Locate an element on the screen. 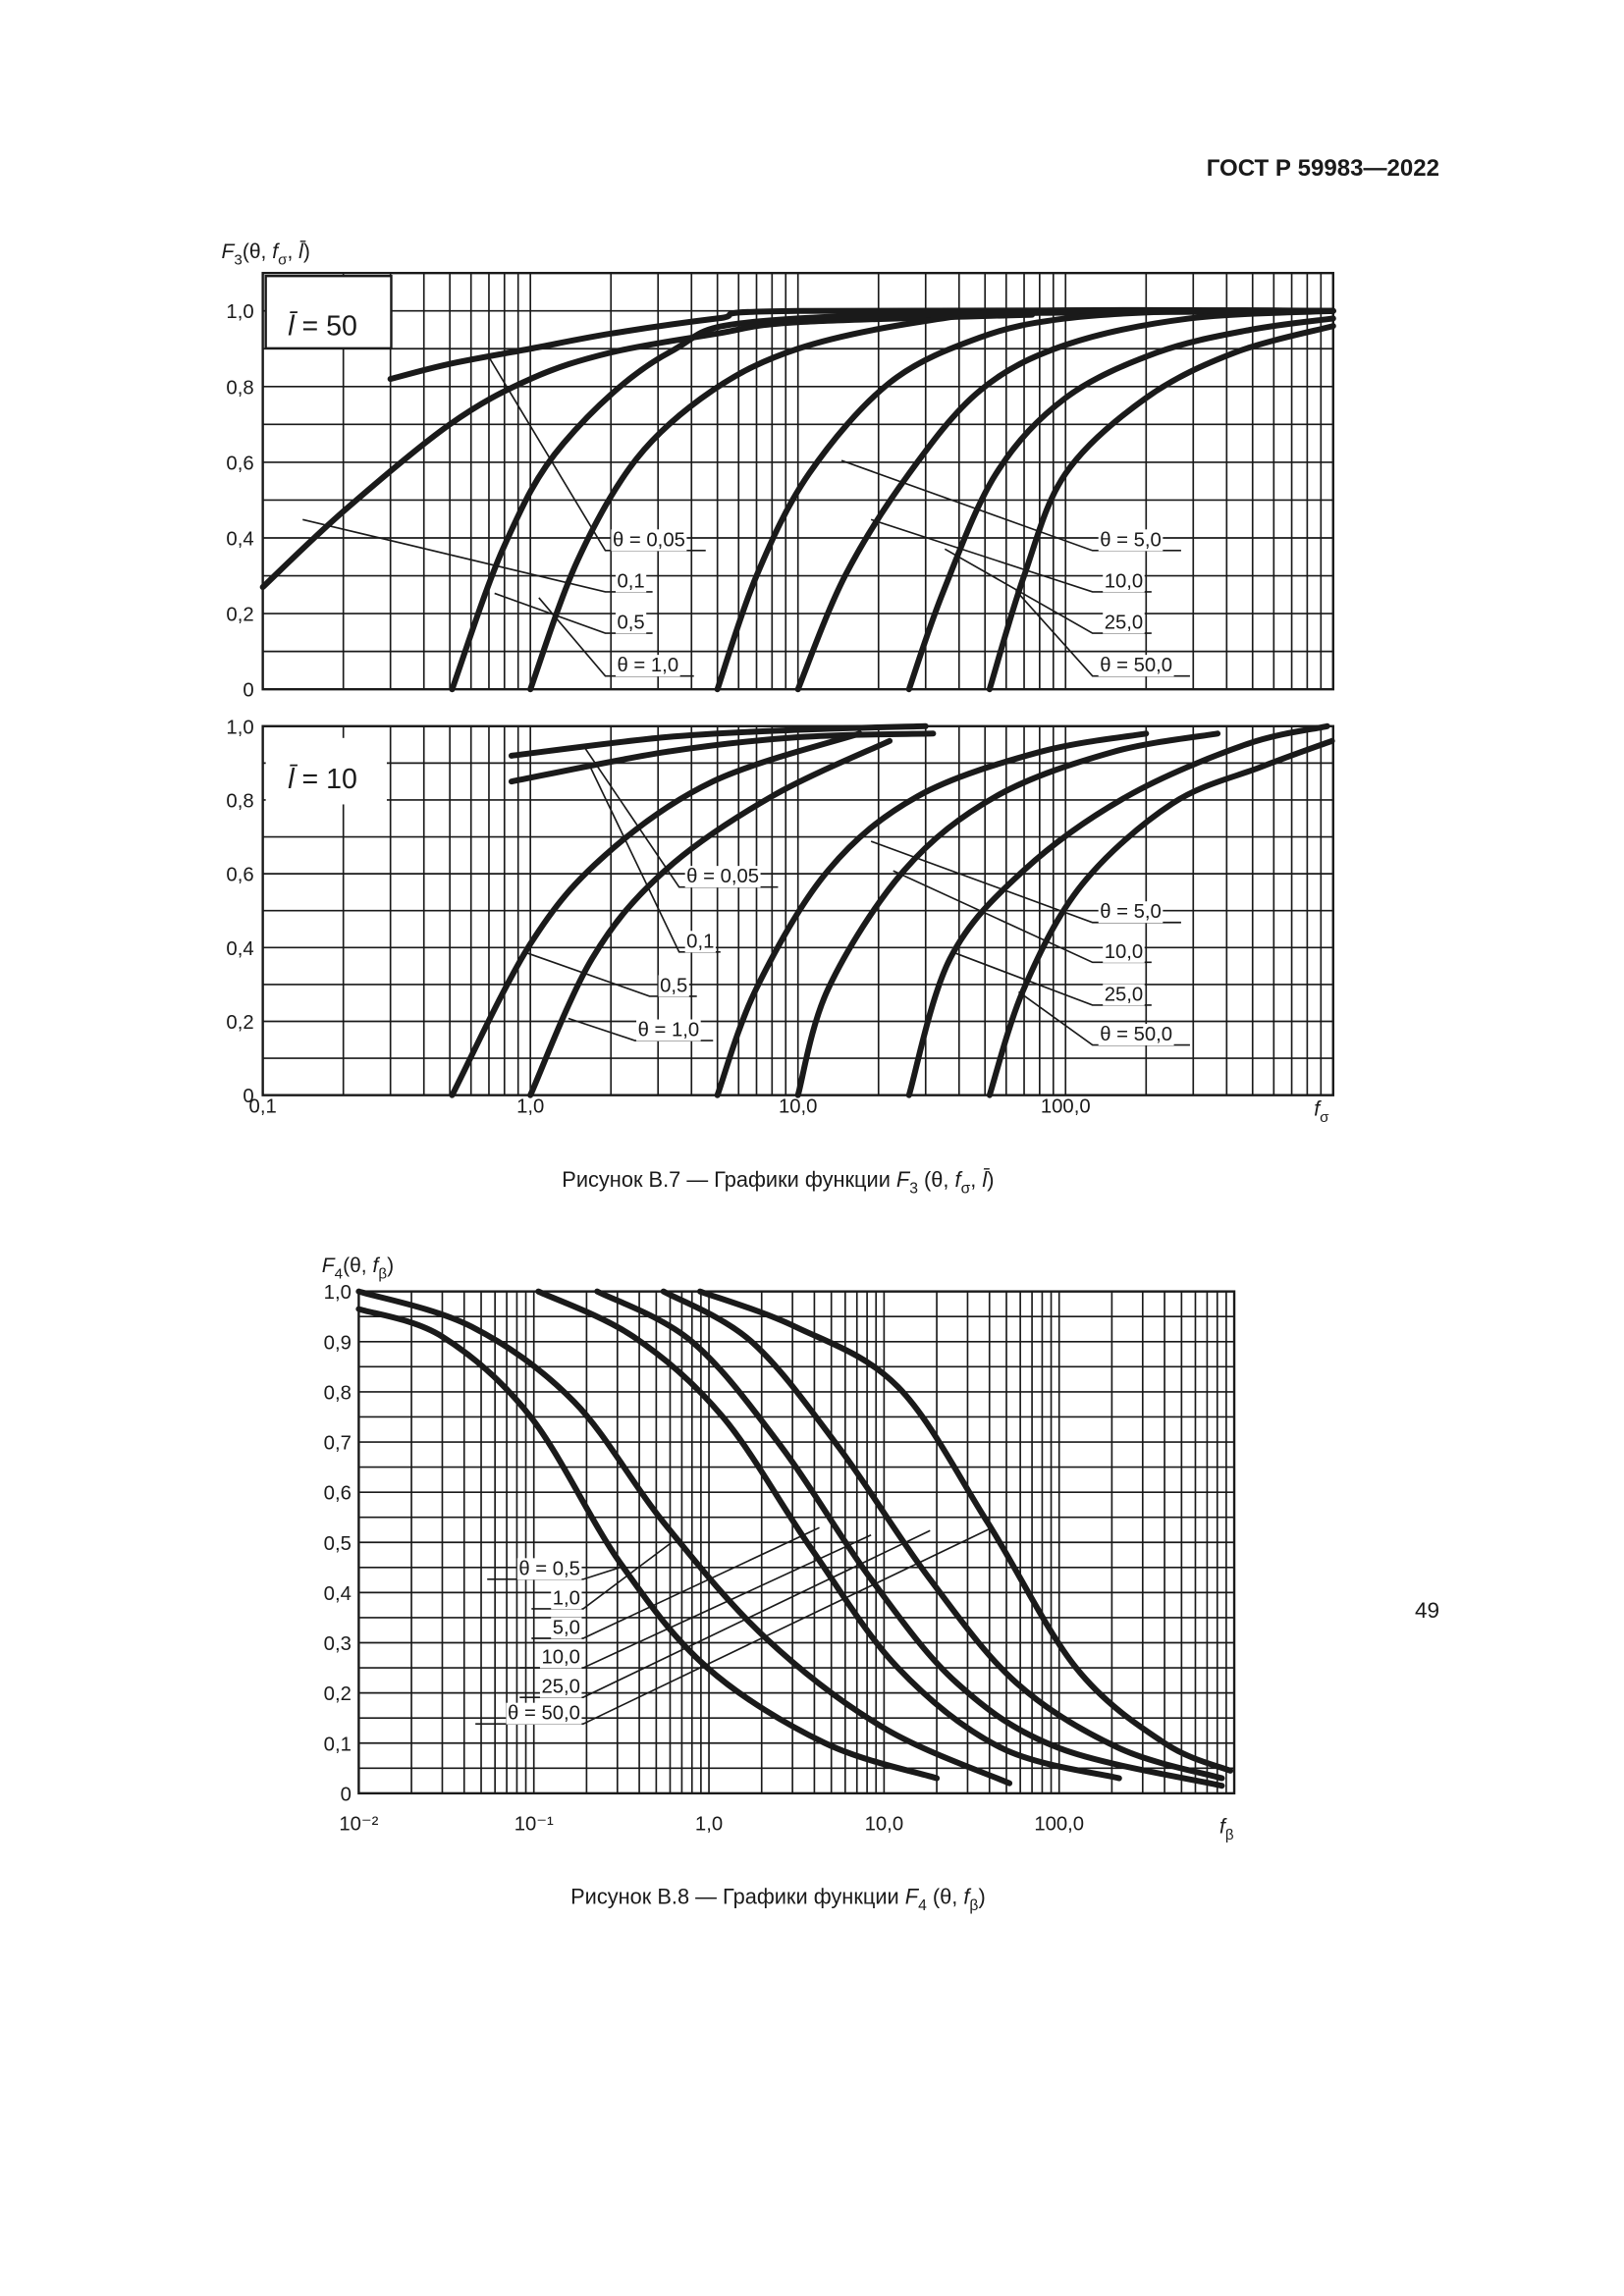 This screenshot has height=2296, width=1624. text-part: Рисунок В.7 — Графики функции is located at coordinates (729, 1179).